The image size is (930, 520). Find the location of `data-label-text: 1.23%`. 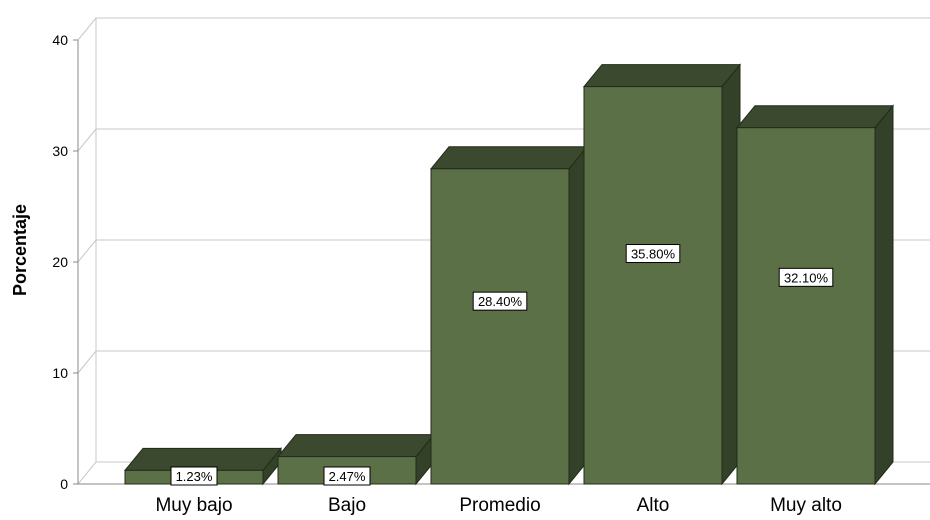

data-label-text: 1.23% is located at coordinates (194, 476).